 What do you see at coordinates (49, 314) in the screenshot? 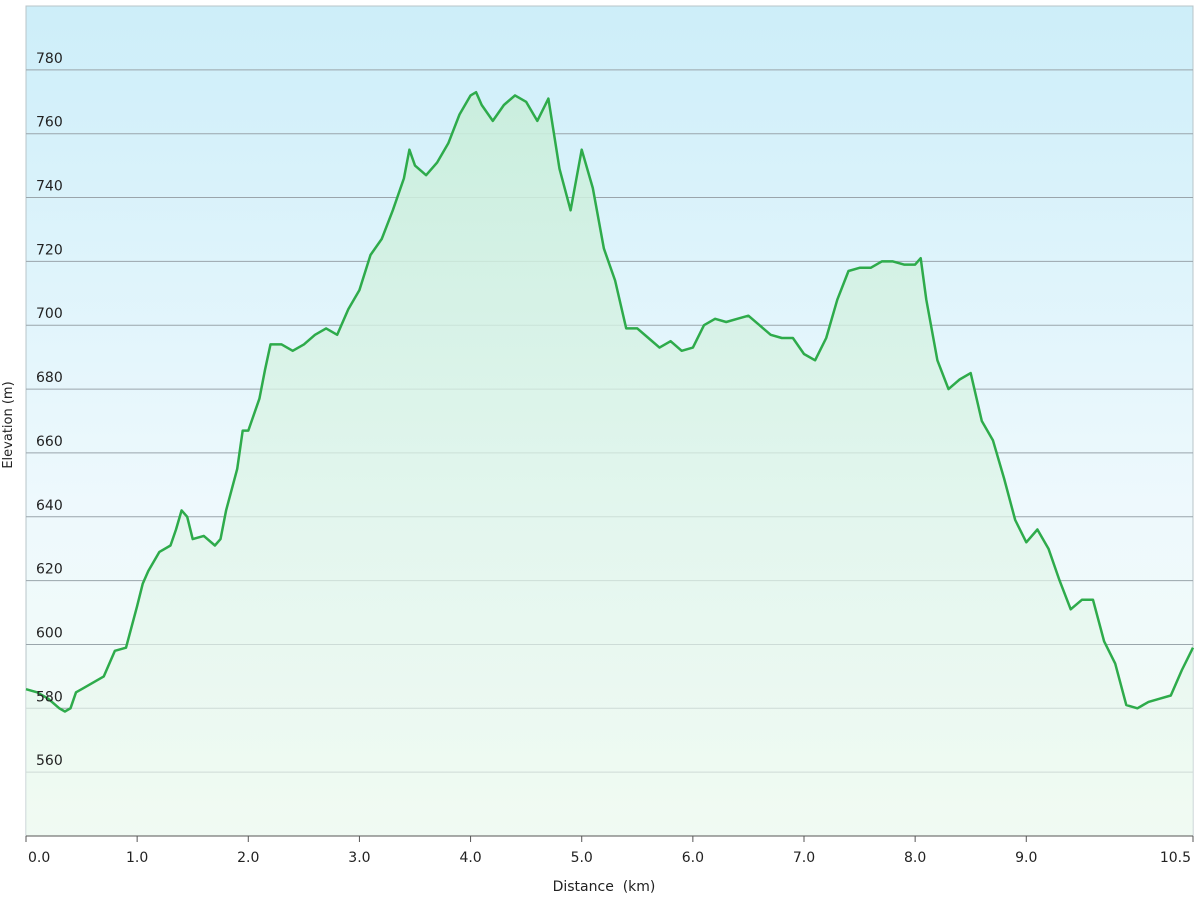
I see `y-tick-label: 700` at bounding box center [49, 314].